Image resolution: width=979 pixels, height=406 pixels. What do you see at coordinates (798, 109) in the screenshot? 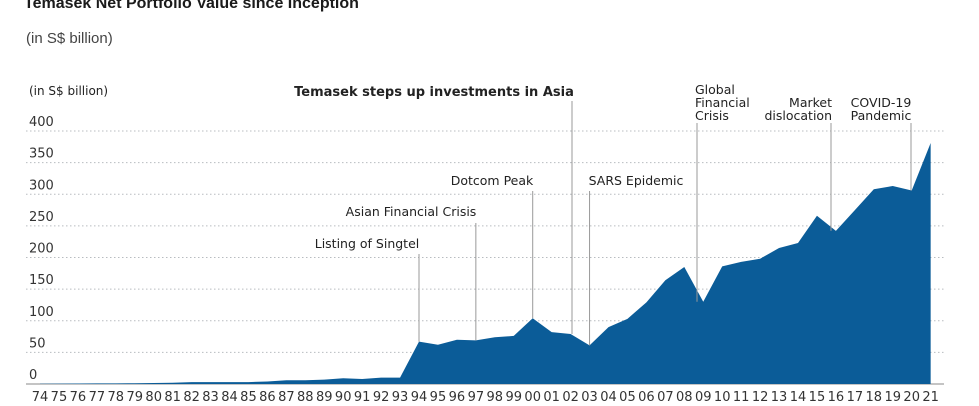
I see `annotation-label: Market dislocation` at bounding box center [798, 109].